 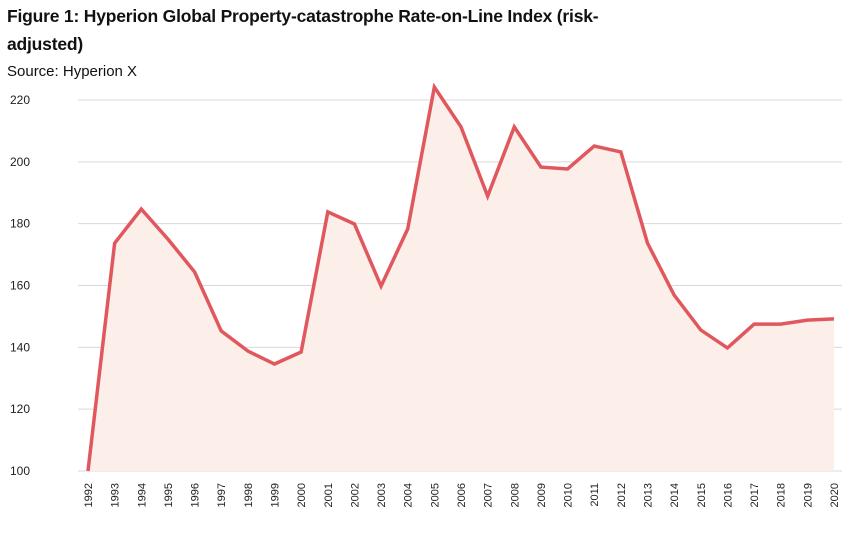 What do you see at coordinates (116, 495) in the screenshot?
I see `x-tick-label: 1993` at bounding box center [116, 495].